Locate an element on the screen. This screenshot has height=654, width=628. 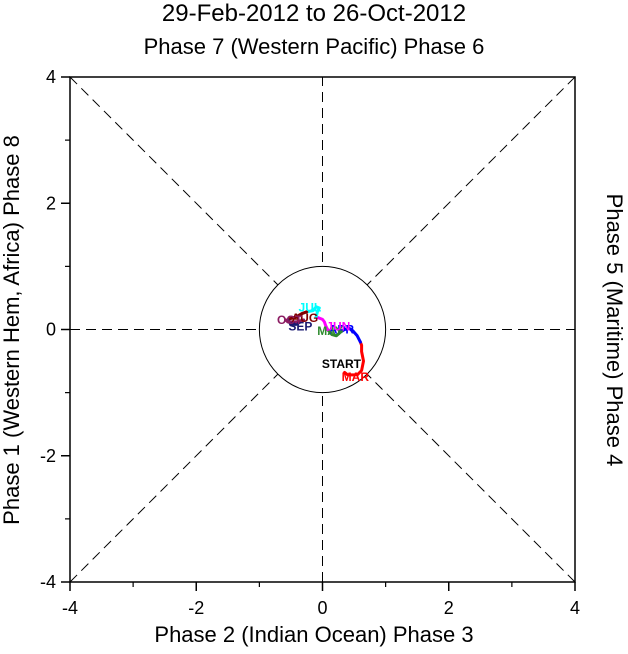
y-tick-label: 2 is located at coordinates (51, 203).